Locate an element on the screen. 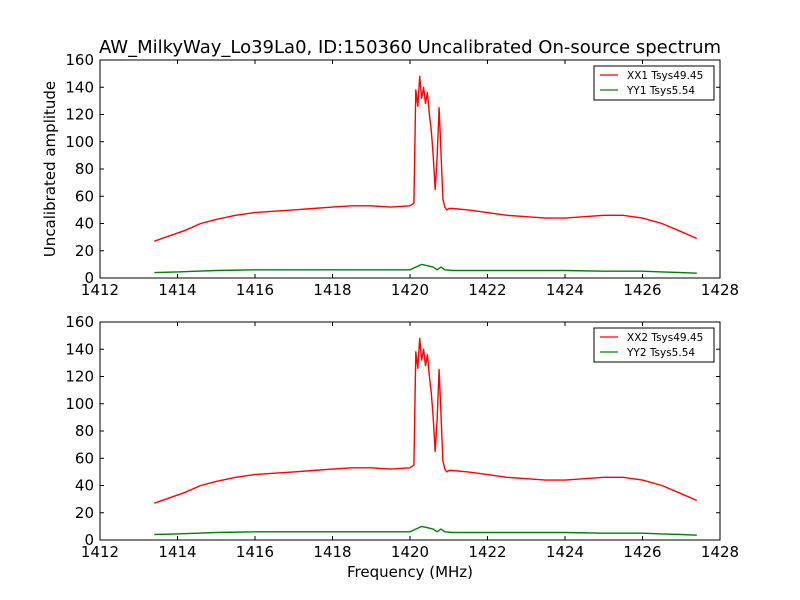 The width and height of the screenshot is (800, 600). bottom-x-axis-label: Frequency (MHz) is located at coordinates (410, 572).